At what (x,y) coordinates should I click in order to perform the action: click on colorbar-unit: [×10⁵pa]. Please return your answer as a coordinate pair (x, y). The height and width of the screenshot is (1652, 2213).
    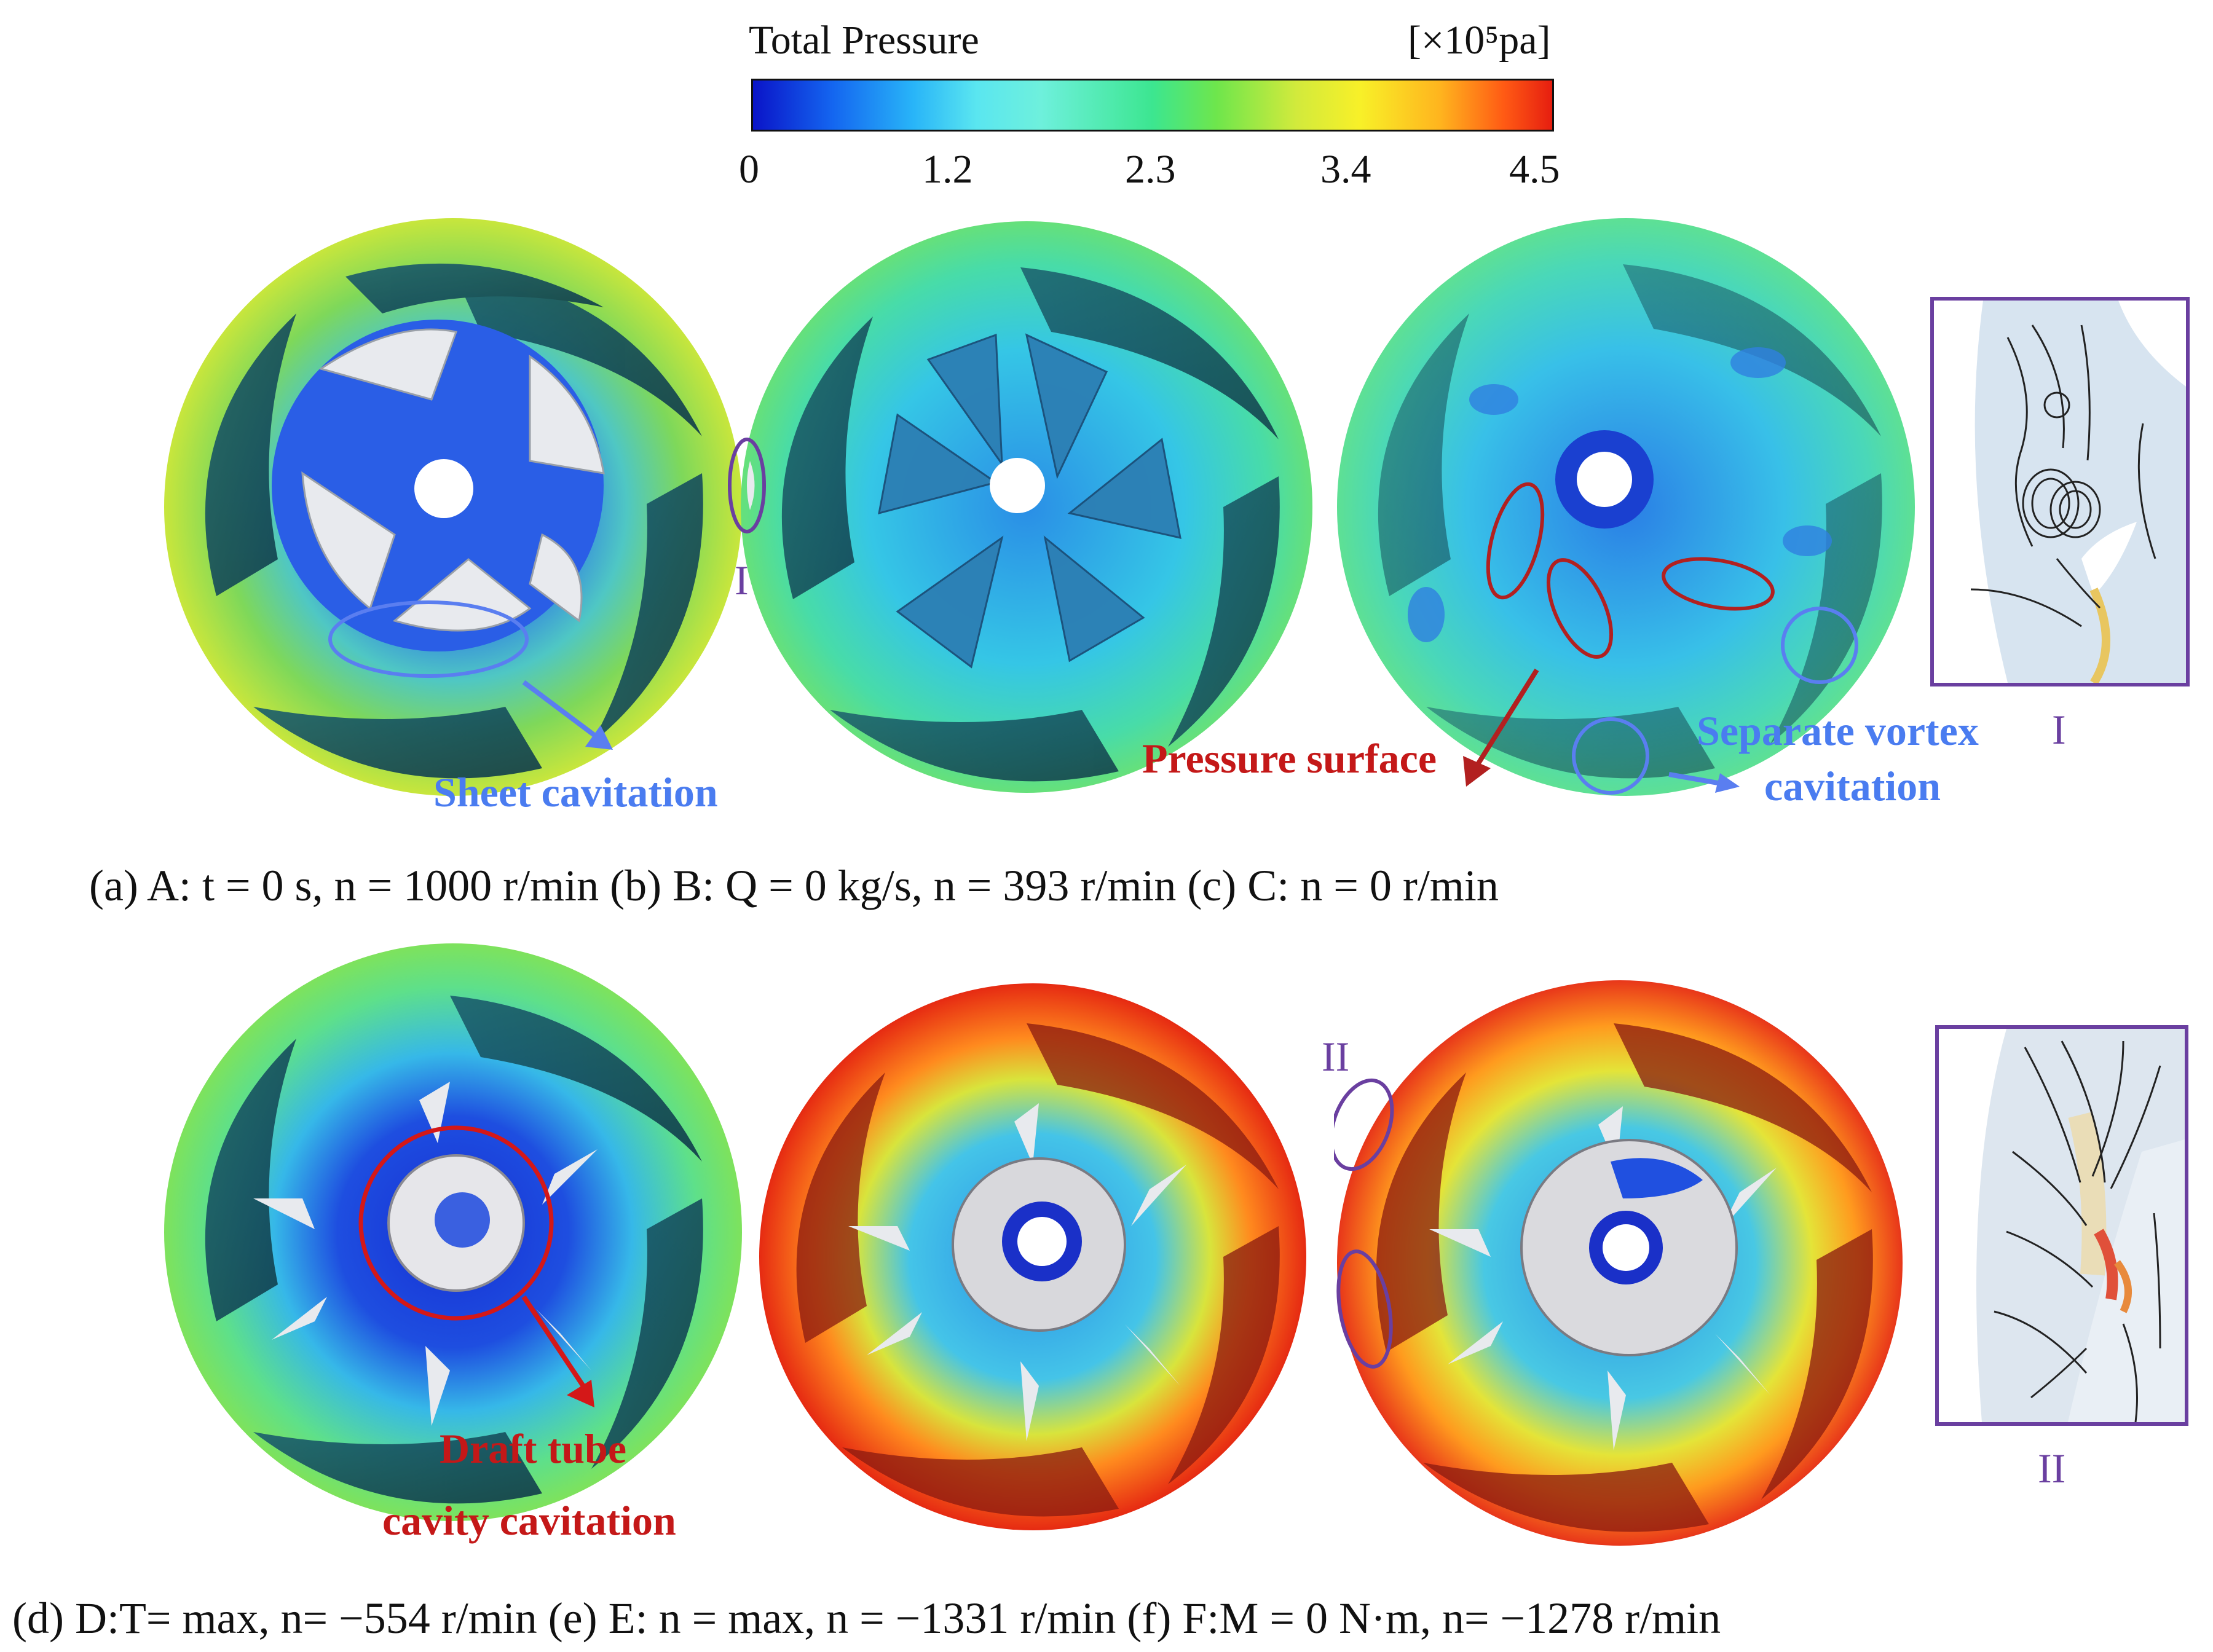
    Looking at the image, I should click on (1479, 41).